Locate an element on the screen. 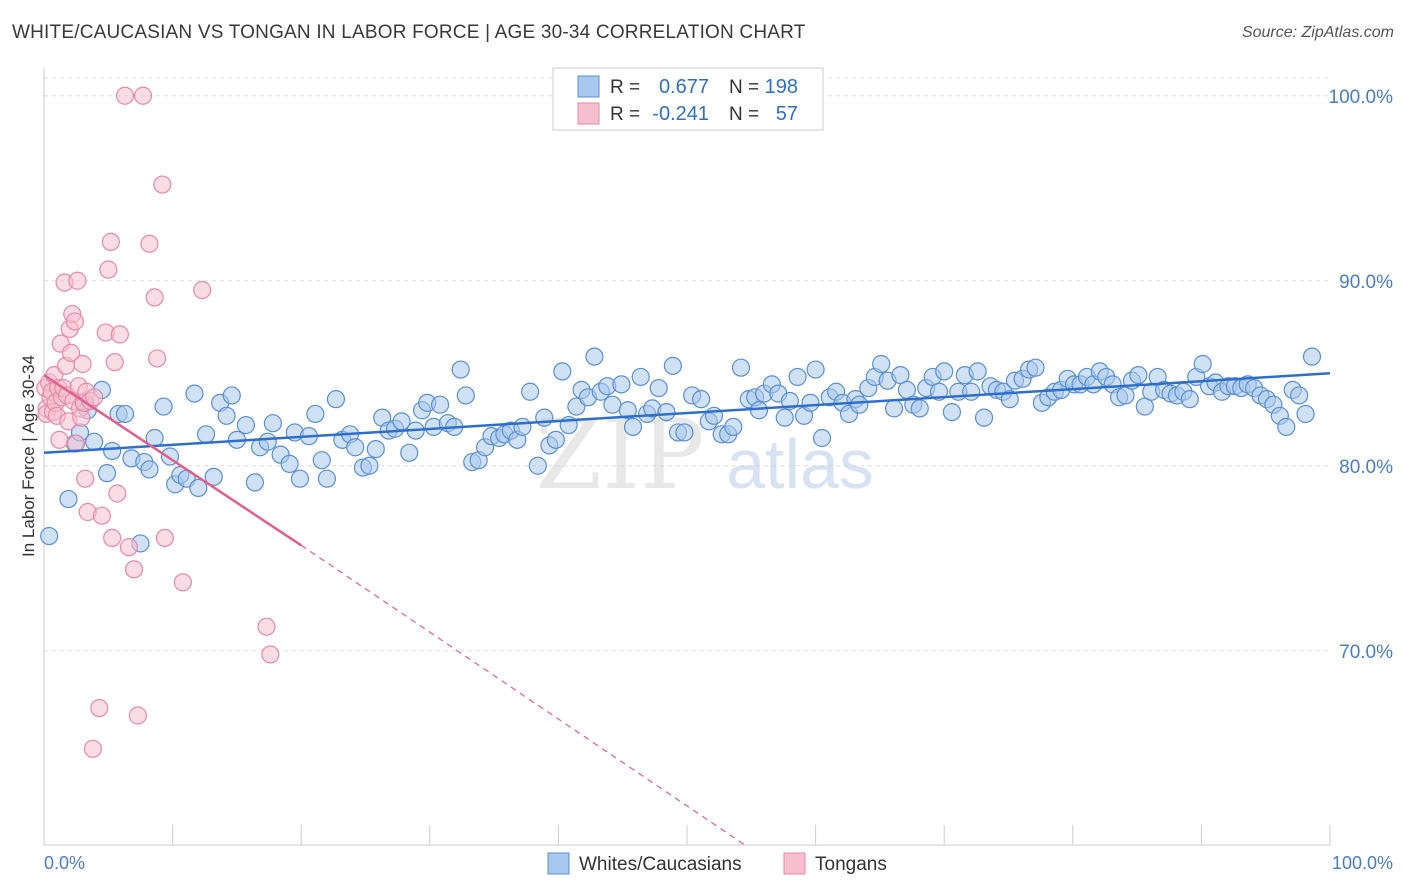  x-axis-ticks is located at coordinates (687, 835).